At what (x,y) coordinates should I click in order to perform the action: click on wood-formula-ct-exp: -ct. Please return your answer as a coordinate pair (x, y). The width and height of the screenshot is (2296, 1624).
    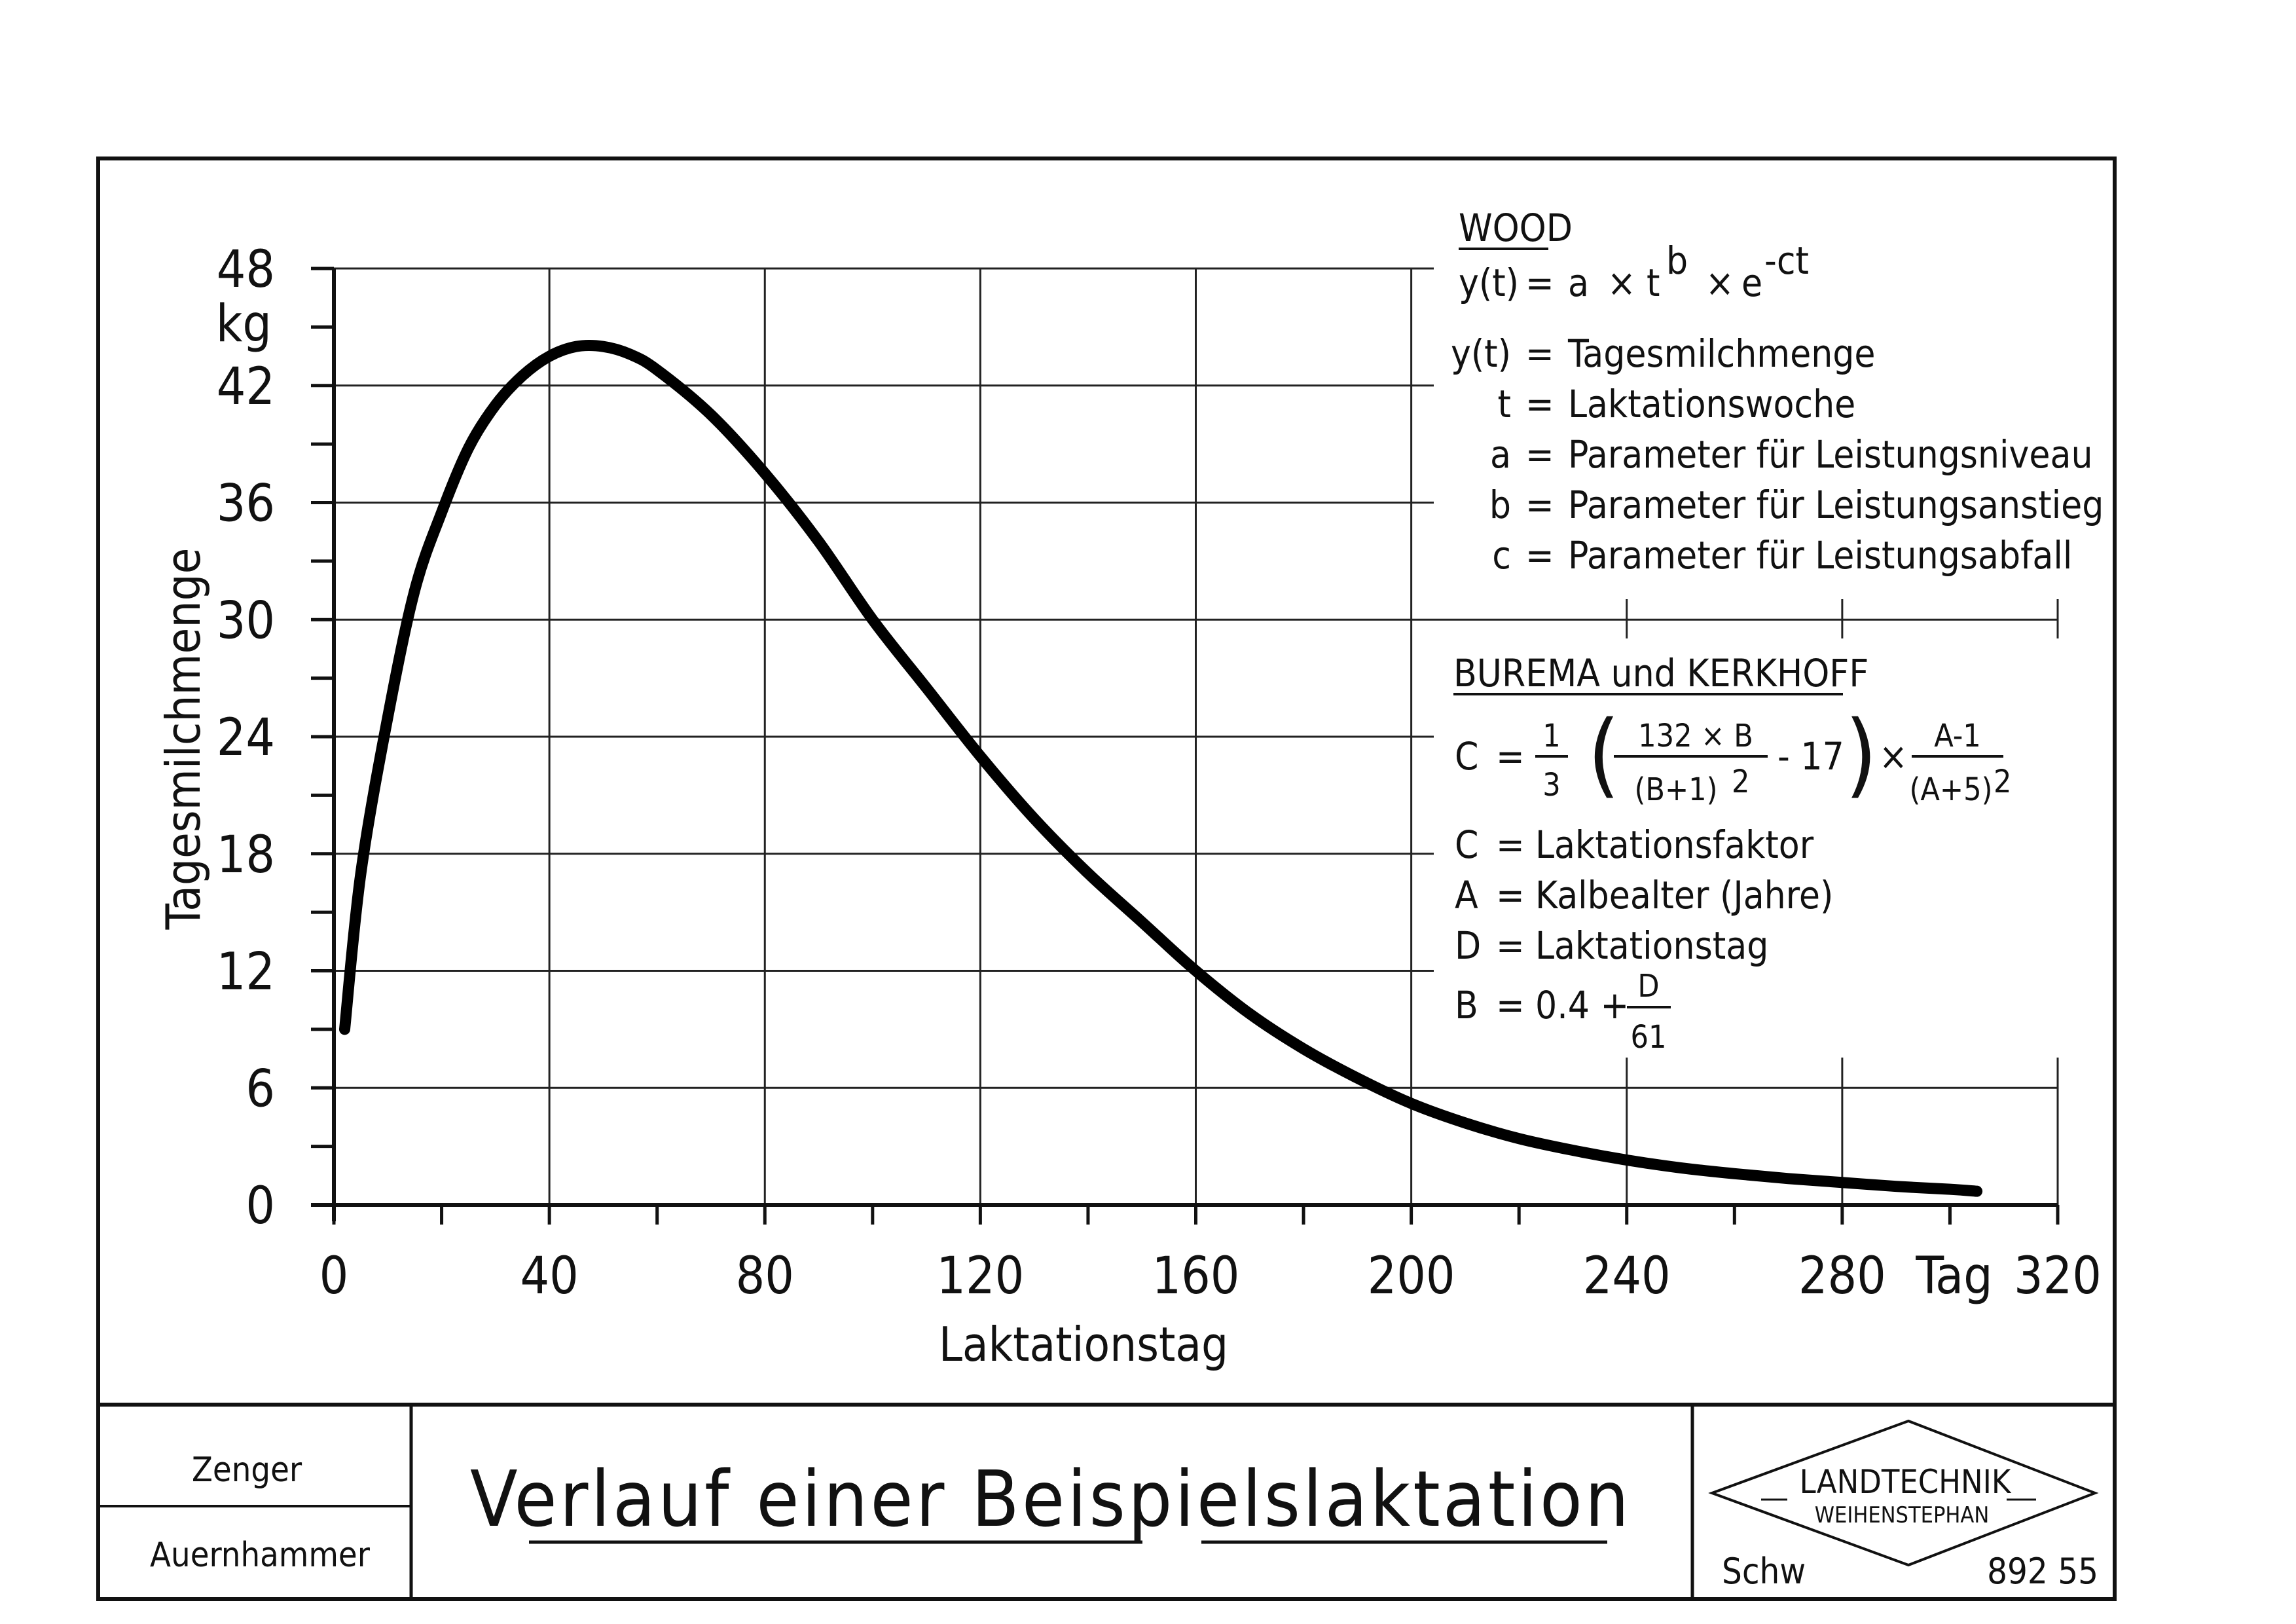
    Looking at the image, I should click on (1786, 260).